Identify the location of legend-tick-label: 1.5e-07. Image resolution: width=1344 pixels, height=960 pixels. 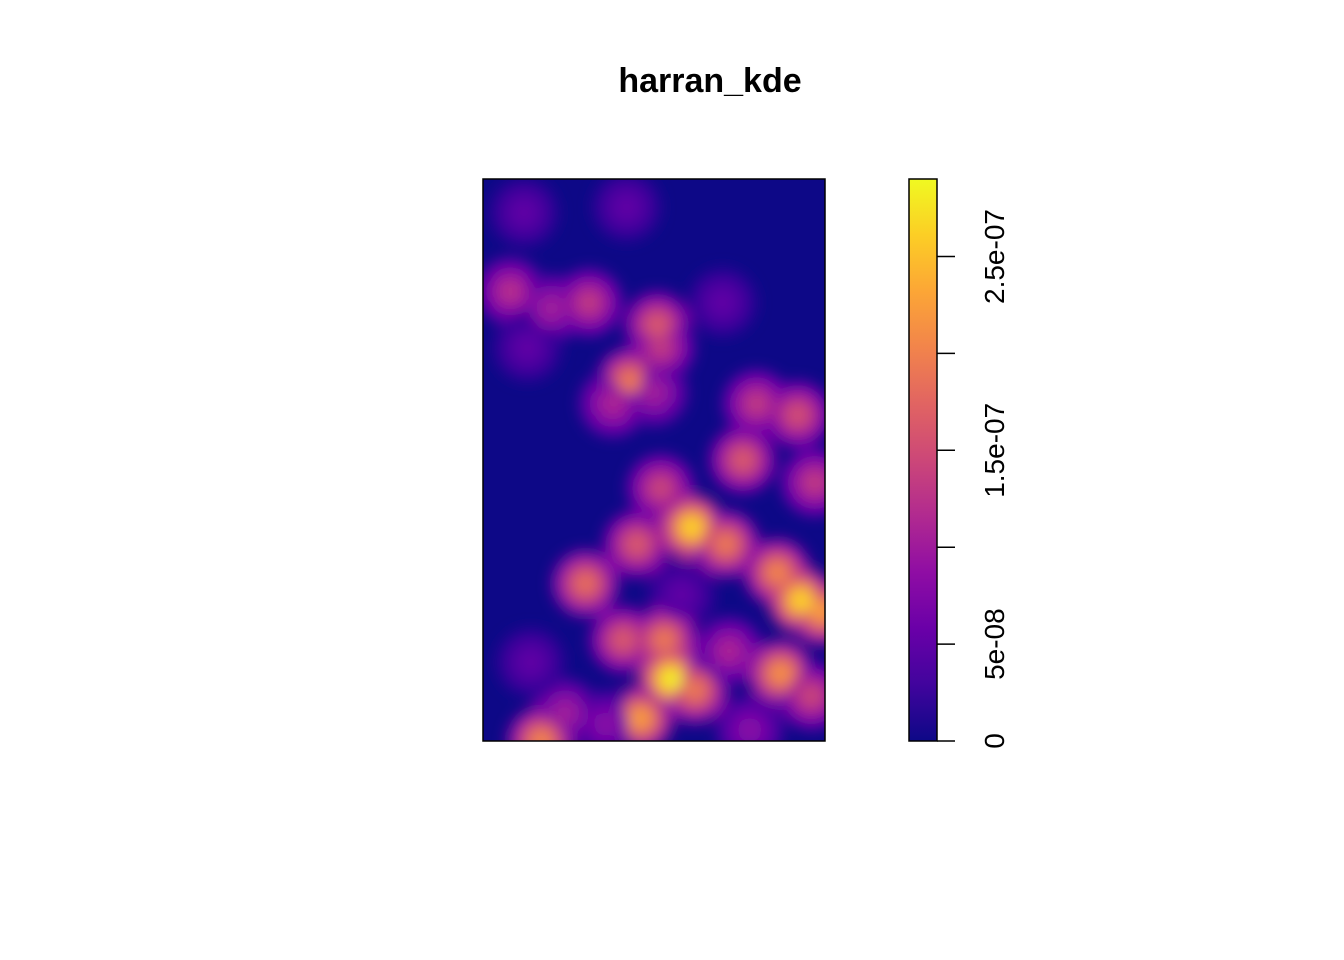
(994, 450).